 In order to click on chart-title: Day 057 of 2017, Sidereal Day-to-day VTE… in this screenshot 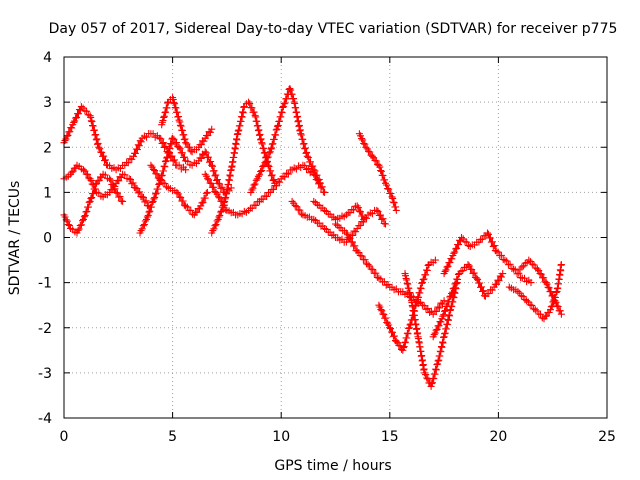, I will do `click(333, 29)`.